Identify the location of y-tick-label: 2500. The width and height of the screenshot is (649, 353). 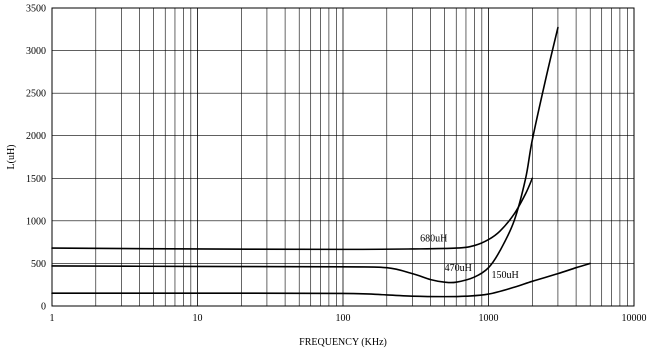
(36, 94).